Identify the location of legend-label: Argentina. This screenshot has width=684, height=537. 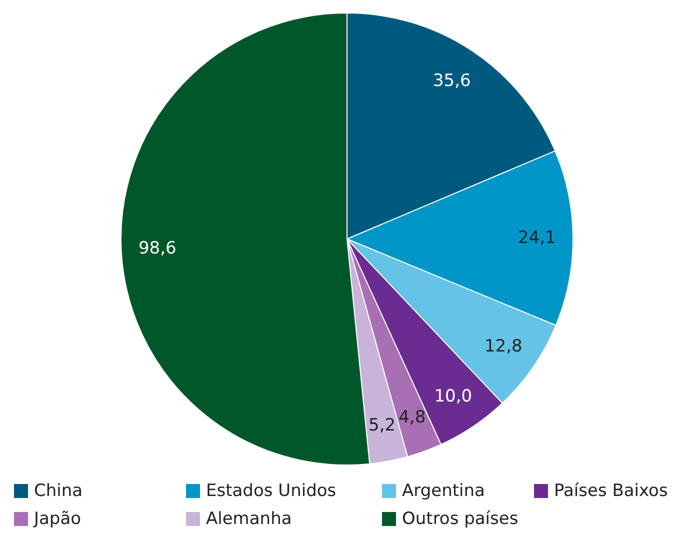
(443, 491).